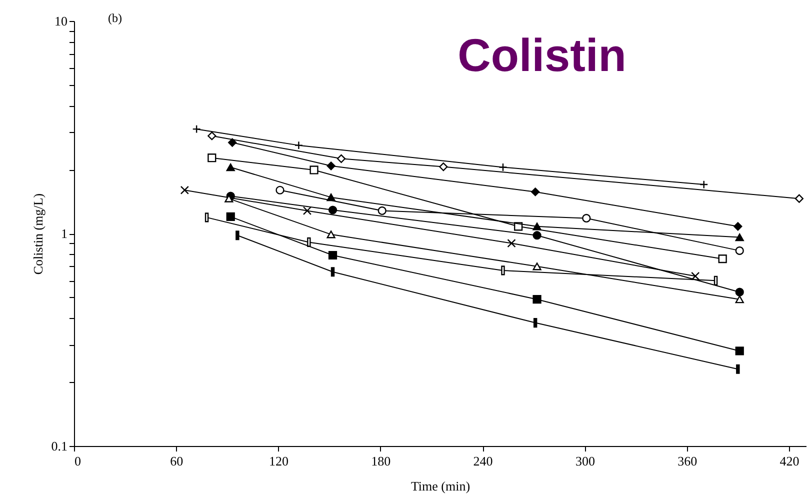 The width and height of the screenshot is (809, 502). I want to click on x-tick-label: 300, so click(585, 461).